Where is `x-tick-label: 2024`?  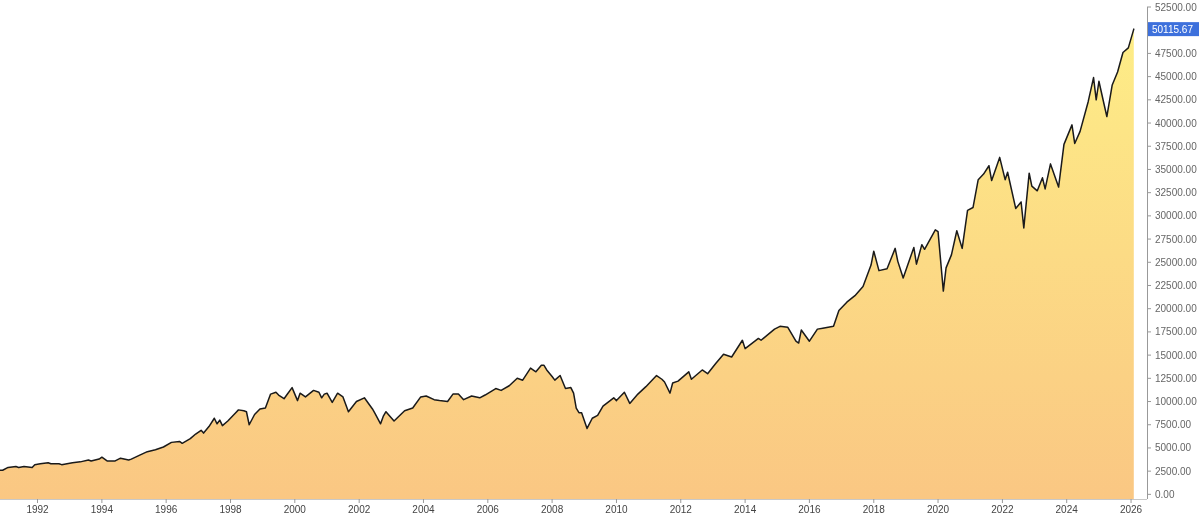
x-tick-label: 2024 is located at coordinates (1067, 509).